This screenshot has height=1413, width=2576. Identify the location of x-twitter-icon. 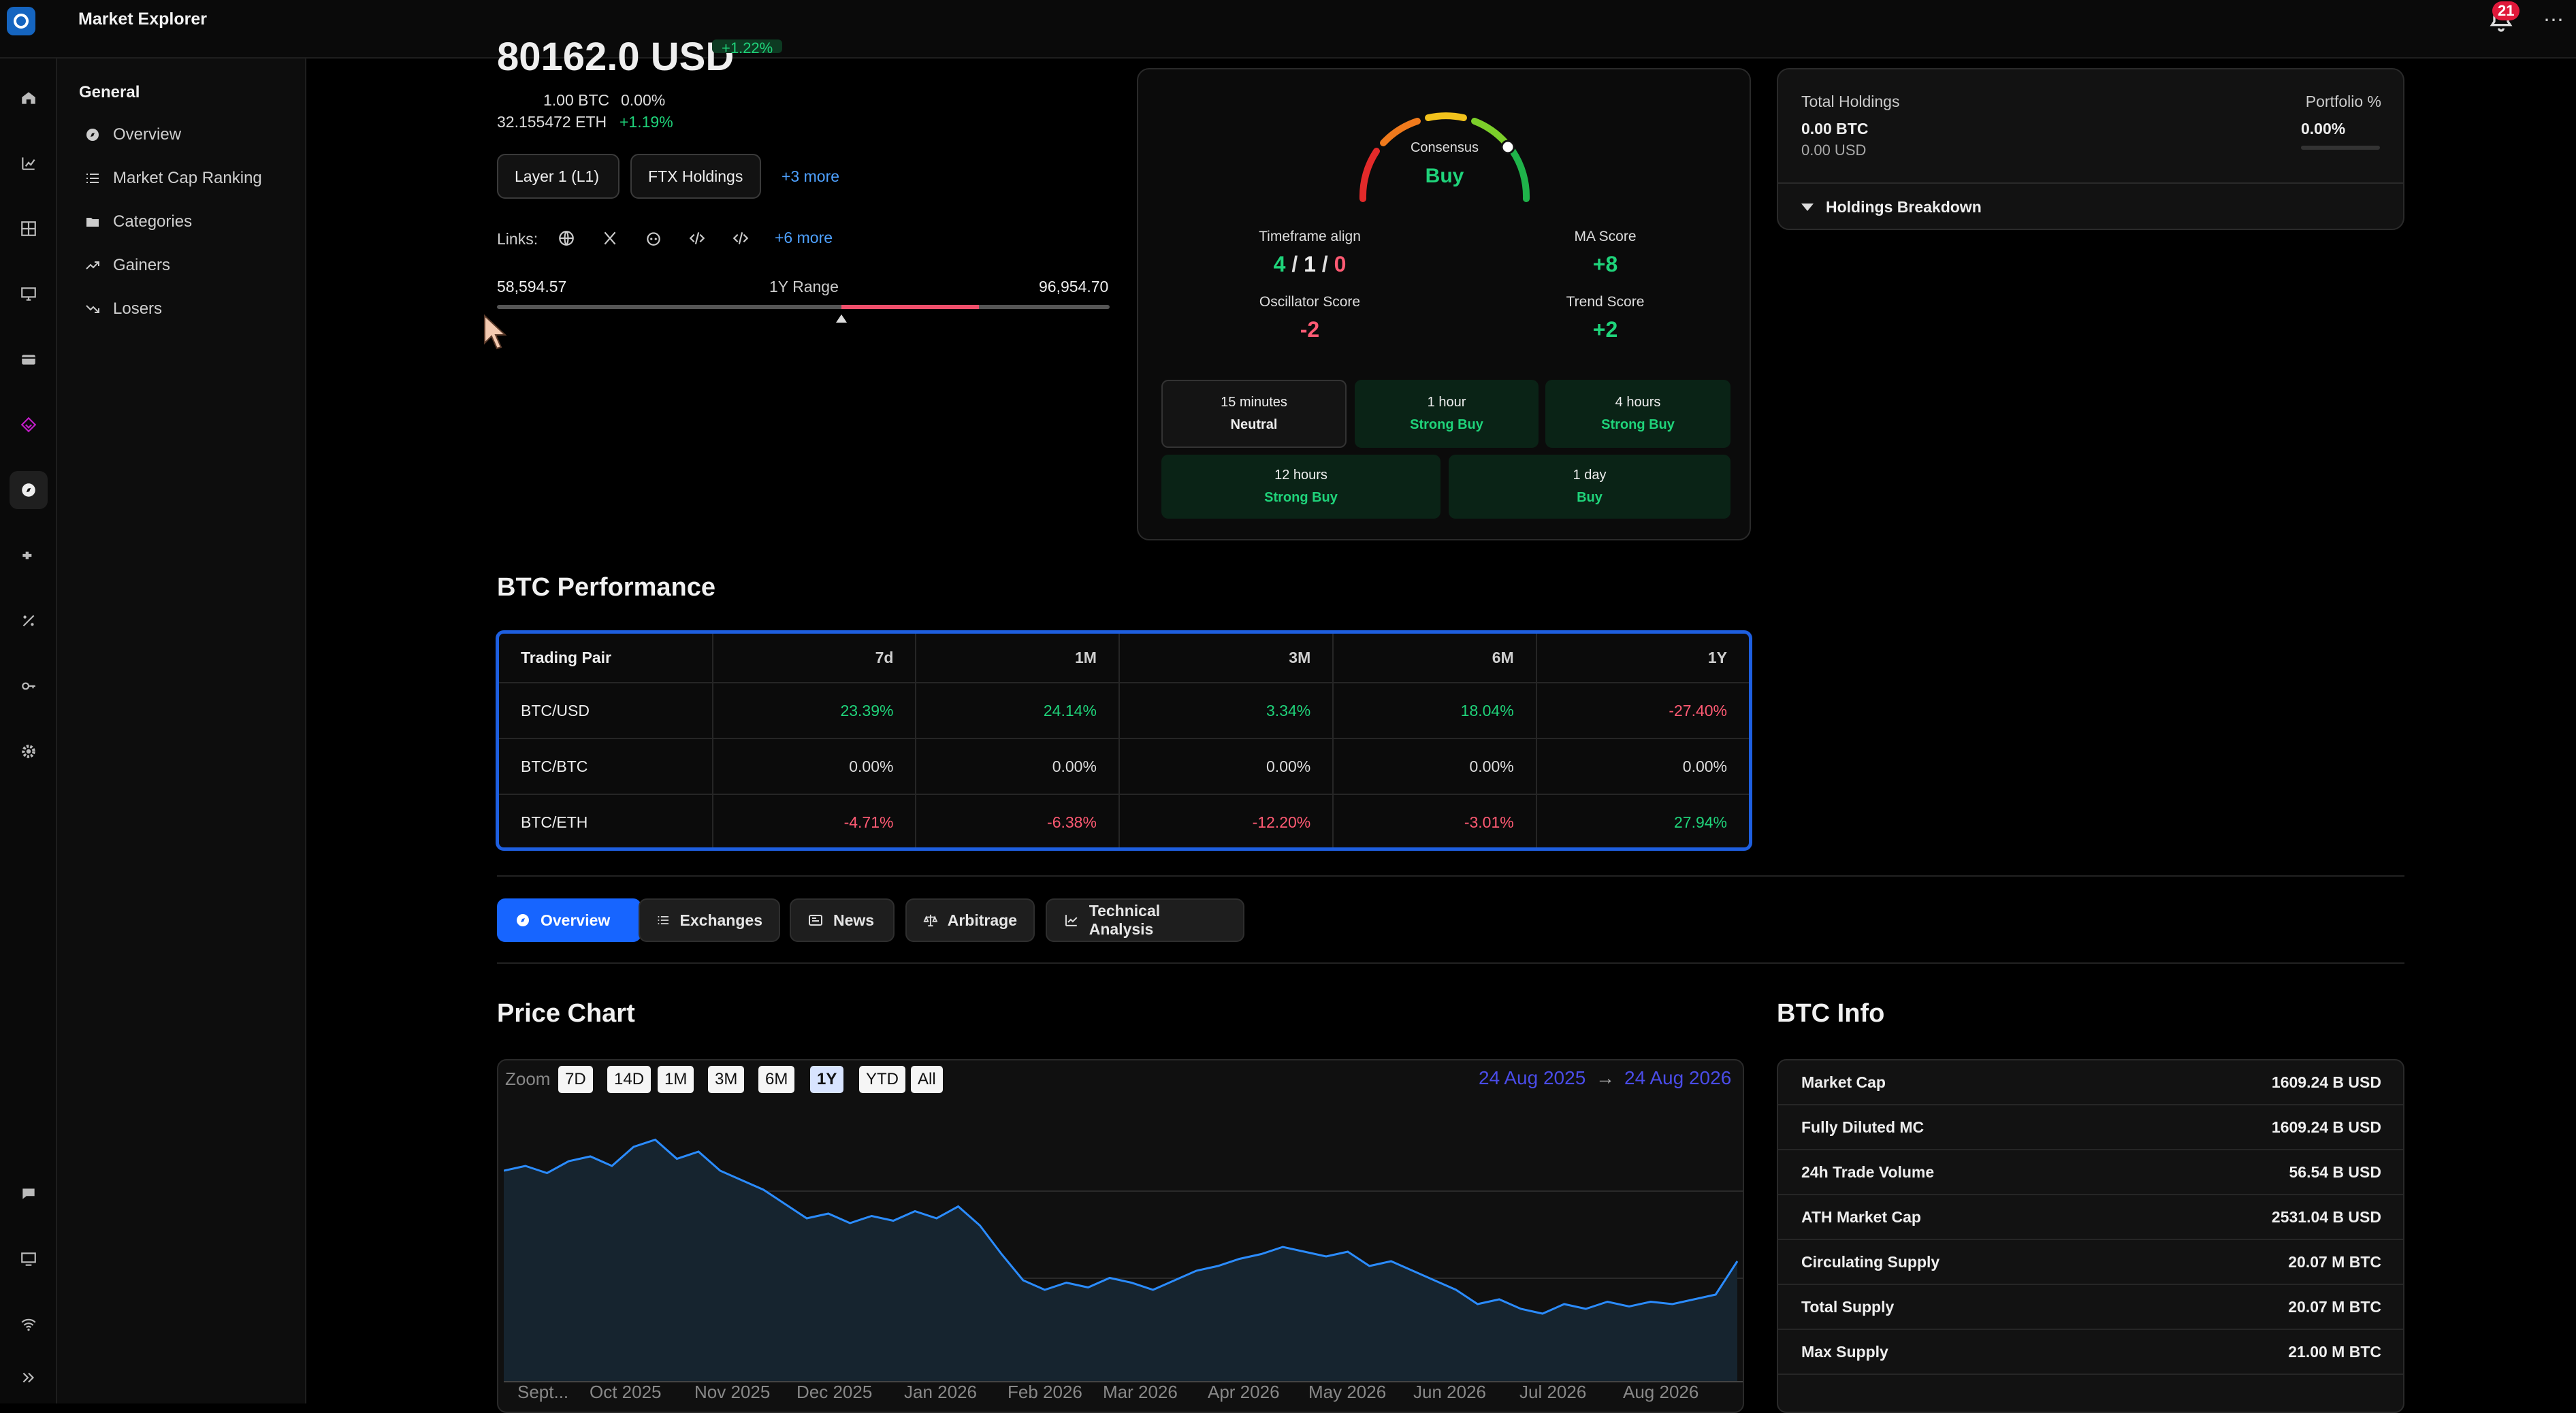
(610, 238).